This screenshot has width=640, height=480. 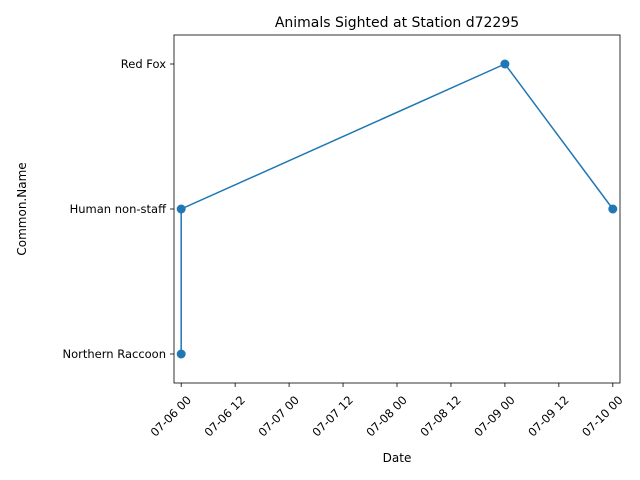 What do you see at coordinates (22, 208) in the screenshot?
I see `y-axis-label: Common.Name` at bounding box center [22, 208].